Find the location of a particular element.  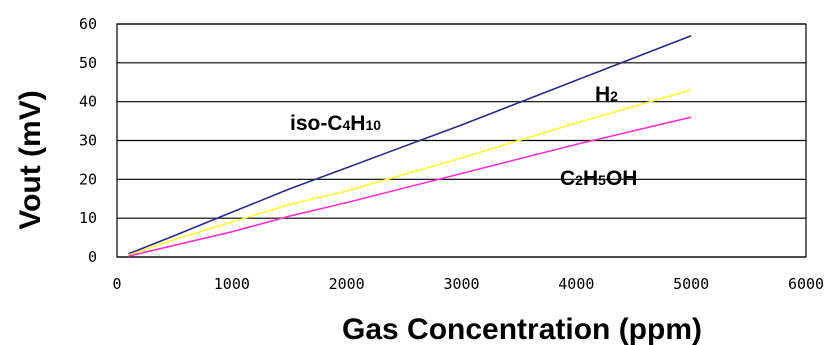

x-tick-2000: 2000 is located at coordinates (347, 284).